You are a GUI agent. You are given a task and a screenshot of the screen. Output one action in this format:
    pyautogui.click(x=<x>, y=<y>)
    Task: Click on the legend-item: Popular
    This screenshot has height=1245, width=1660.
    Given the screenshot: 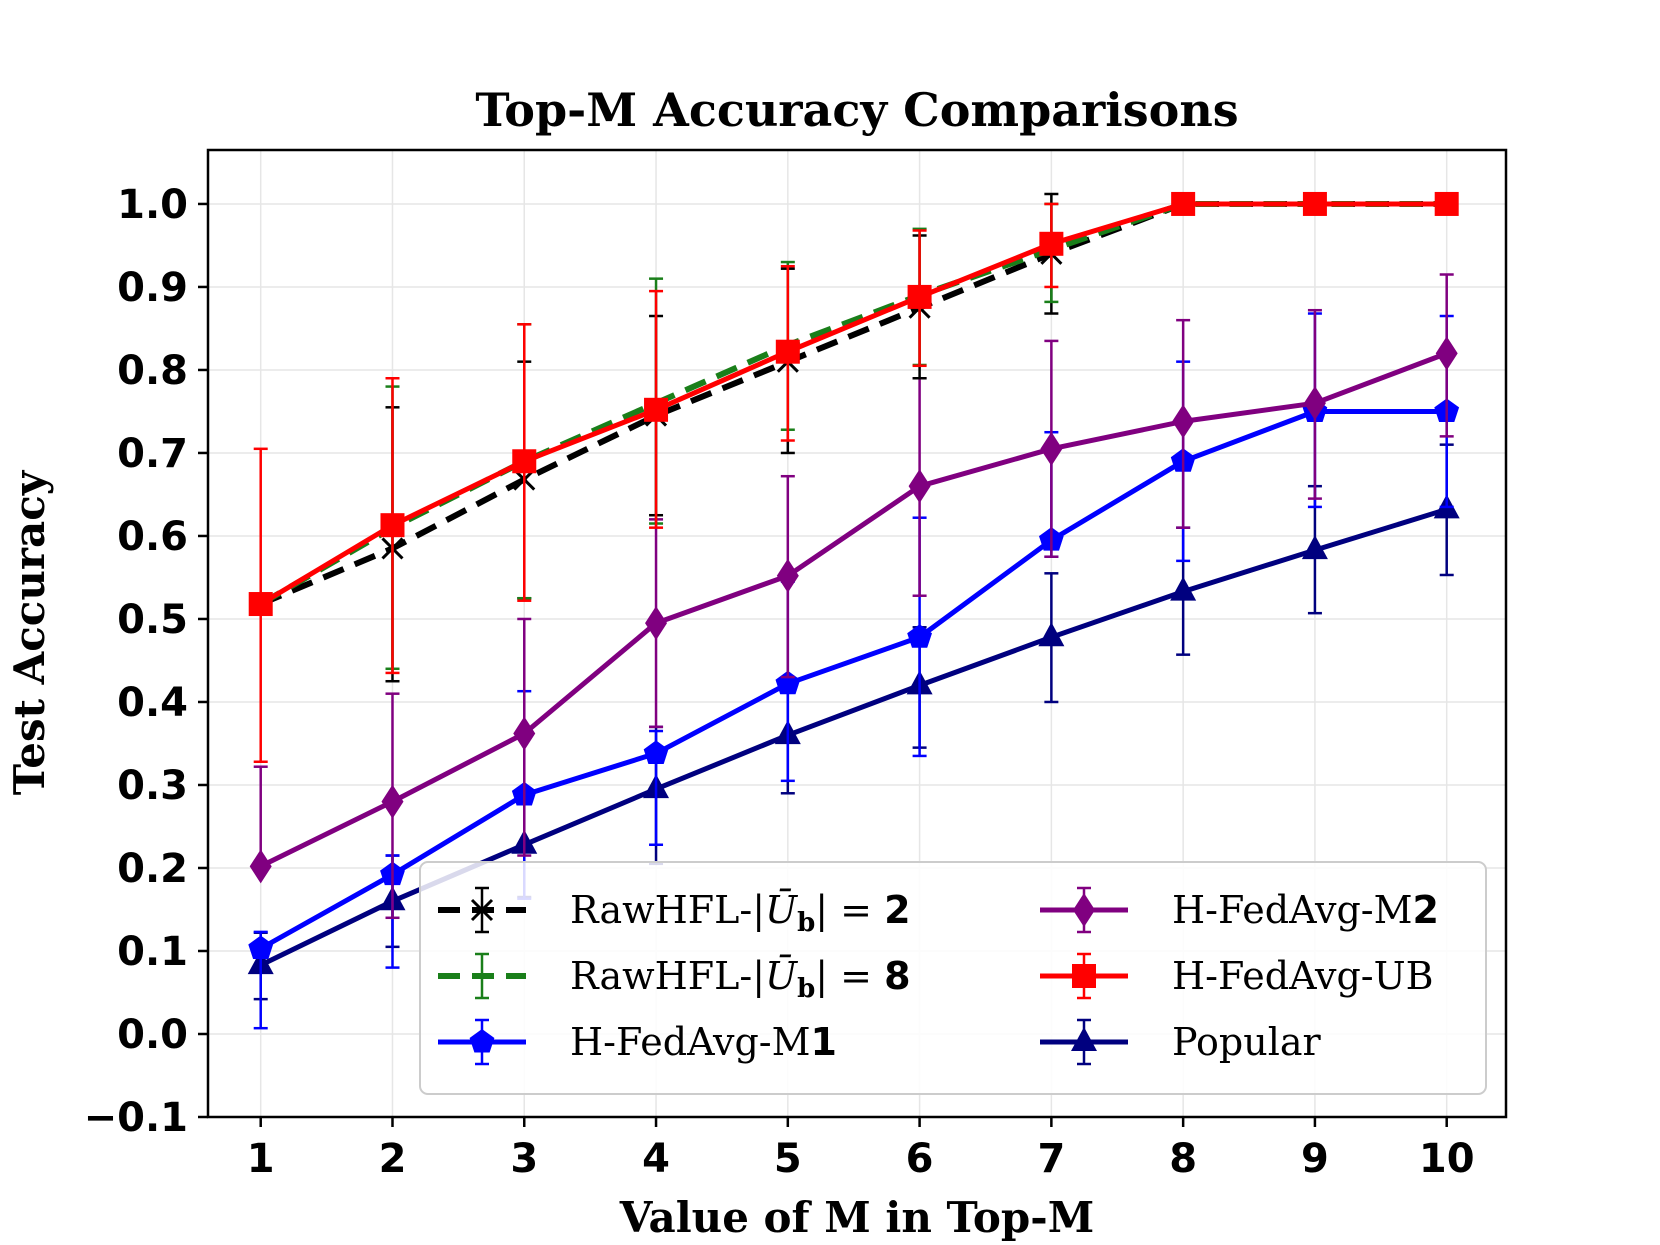 What is the action you would take?
    pyautogui.click(x=1181, y=1042)
    